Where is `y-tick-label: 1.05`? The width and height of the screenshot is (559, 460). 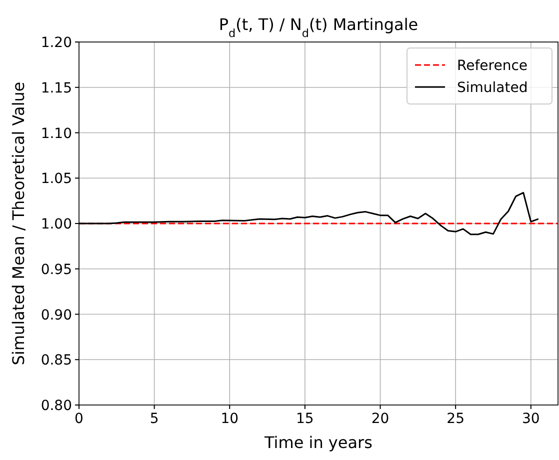 y-tick-label: 1.05 is located at coordinates (56, 179).